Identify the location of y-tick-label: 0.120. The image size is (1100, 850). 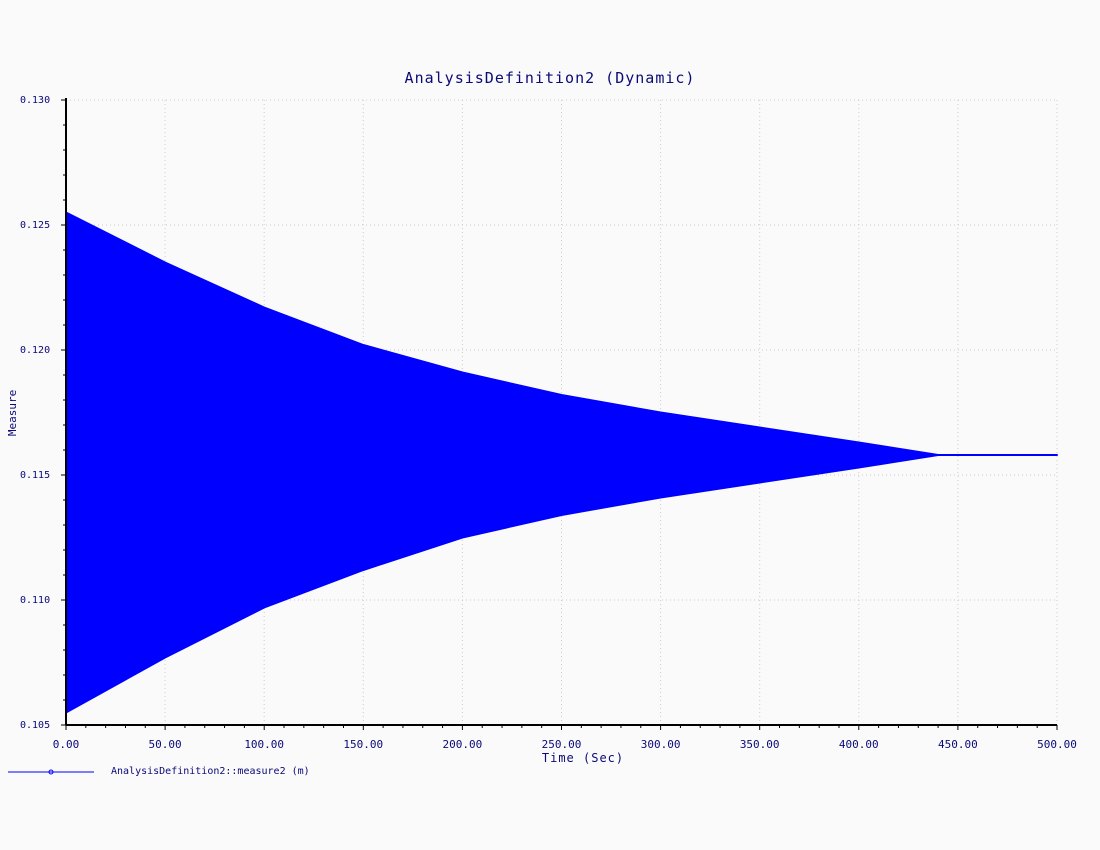
(35, 350).